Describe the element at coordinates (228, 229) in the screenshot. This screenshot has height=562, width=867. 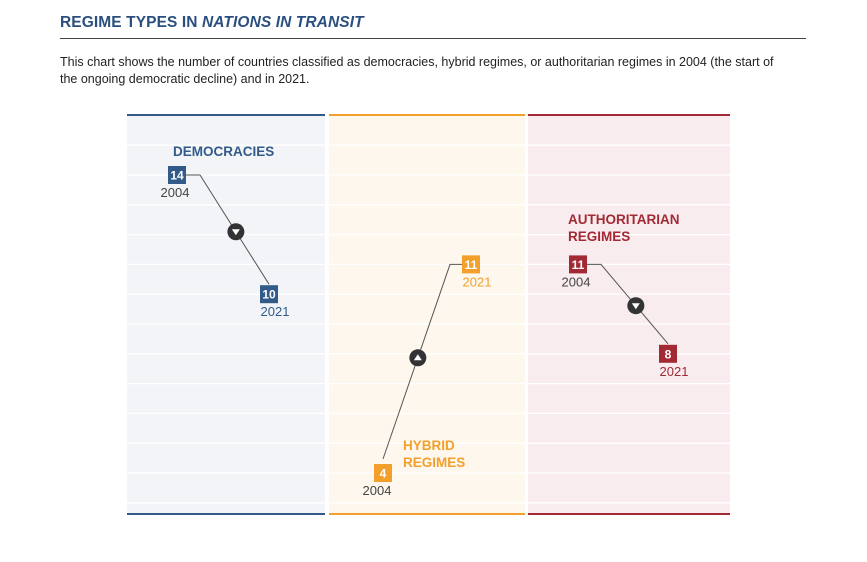
I see `democracies-connector-line` at that location.